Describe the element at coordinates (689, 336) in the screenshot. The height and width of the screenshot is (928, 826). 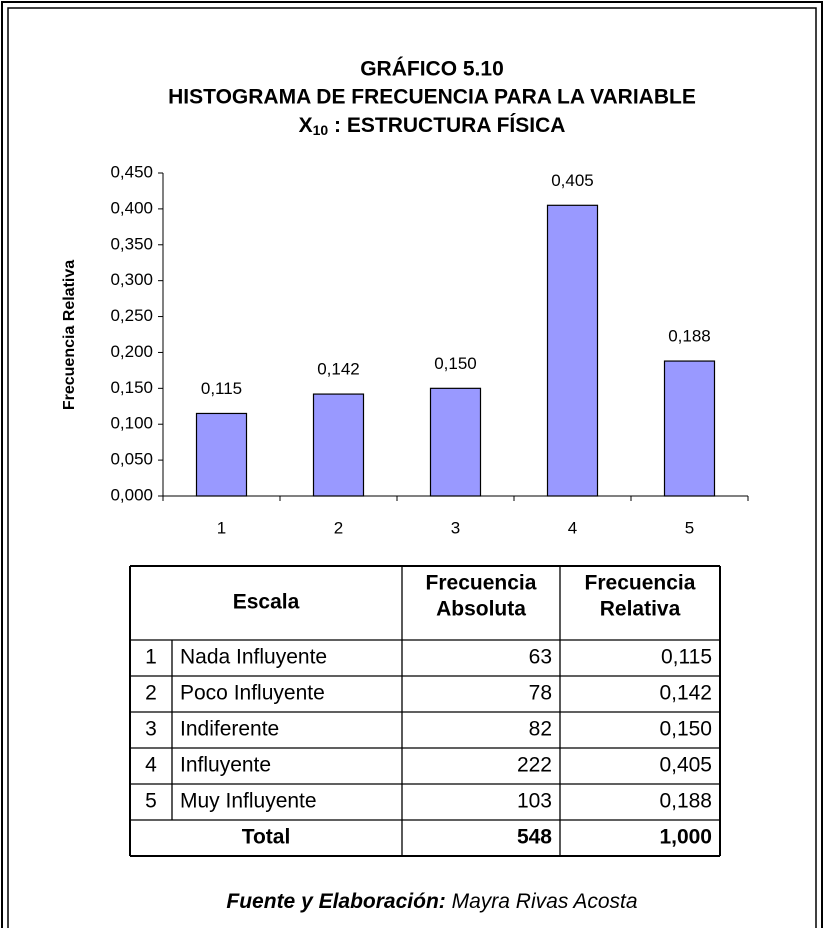
I see `data-label: 0,188` at that location.